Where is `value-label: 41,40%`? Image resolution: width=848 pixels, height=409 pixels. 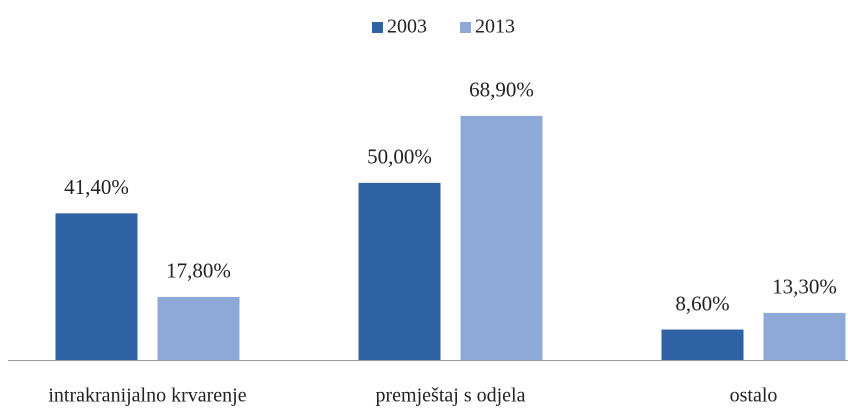
value-label: 41,40% is located at coordinates (96, 187).